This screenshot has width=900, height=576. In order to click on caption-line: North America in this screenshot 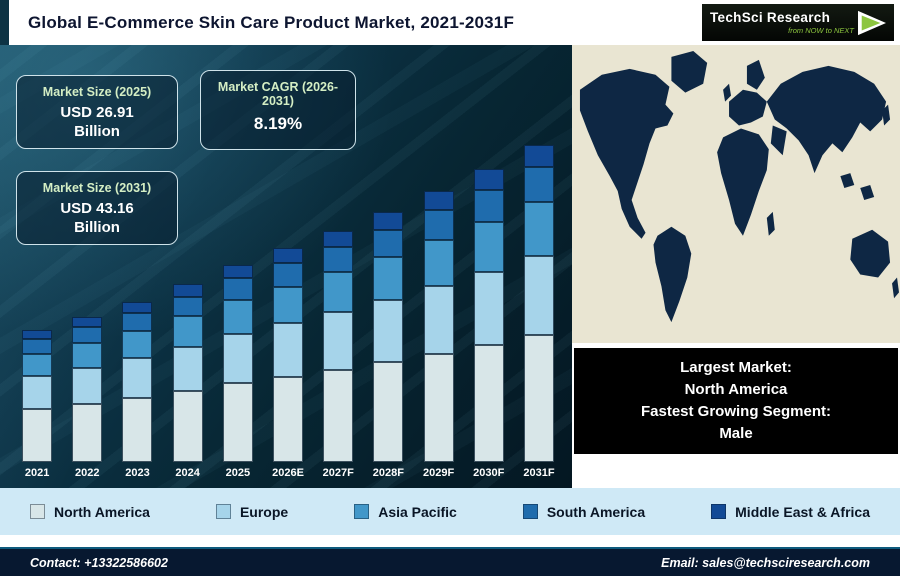, I will do `click(736, 389)`.